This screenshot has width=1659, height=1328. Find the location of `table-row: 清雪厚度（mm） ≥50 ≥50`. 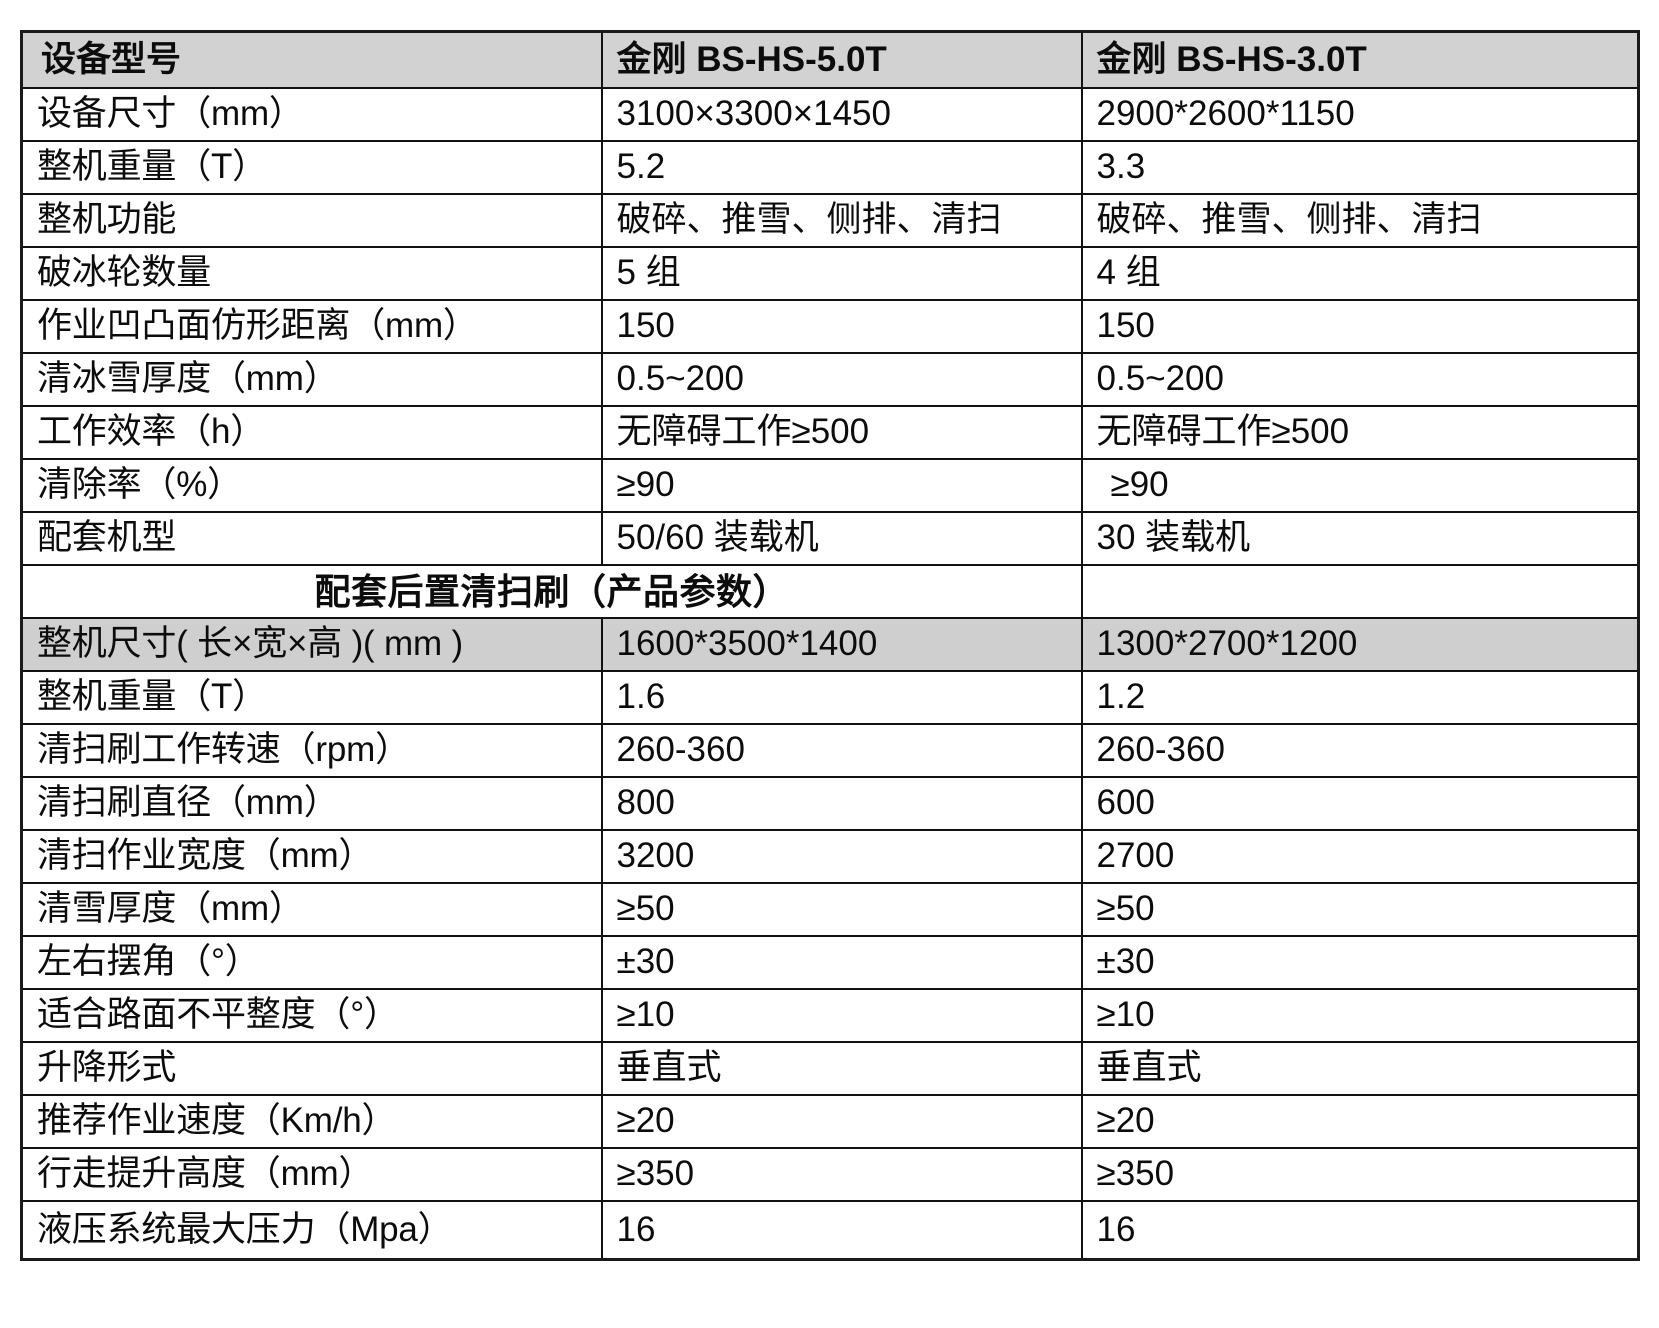

table-row: 清雪厚度（mm） ≥50 ≥50 is located at coordinates (830, 909).